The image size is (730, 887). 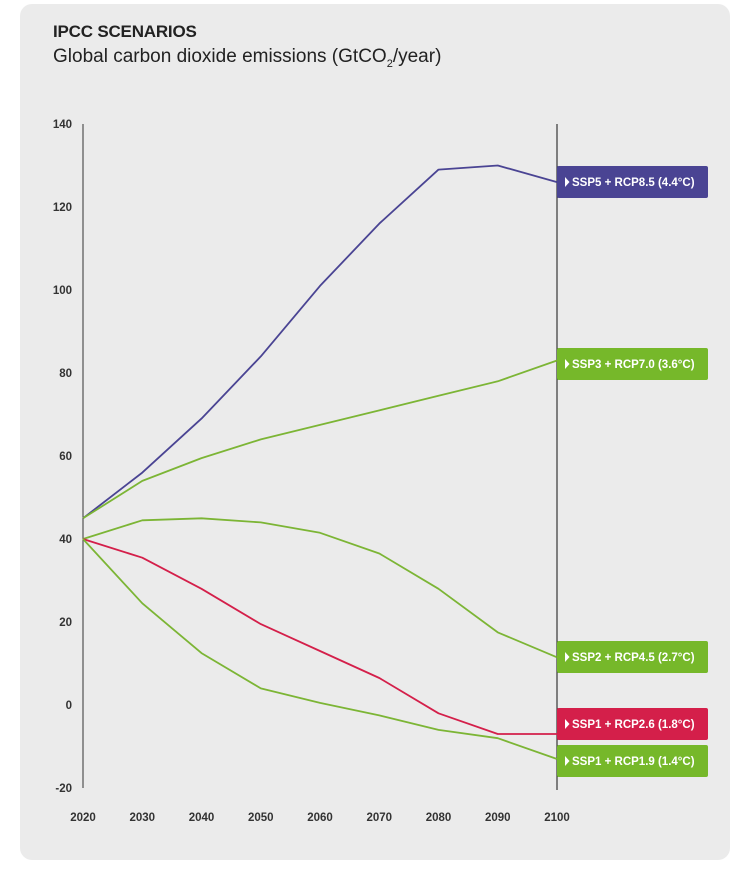 What do you see at coordinates (557, 818) in the screenshot?
I see `x-tick-label: 2100` at bounding box center [557, 818].